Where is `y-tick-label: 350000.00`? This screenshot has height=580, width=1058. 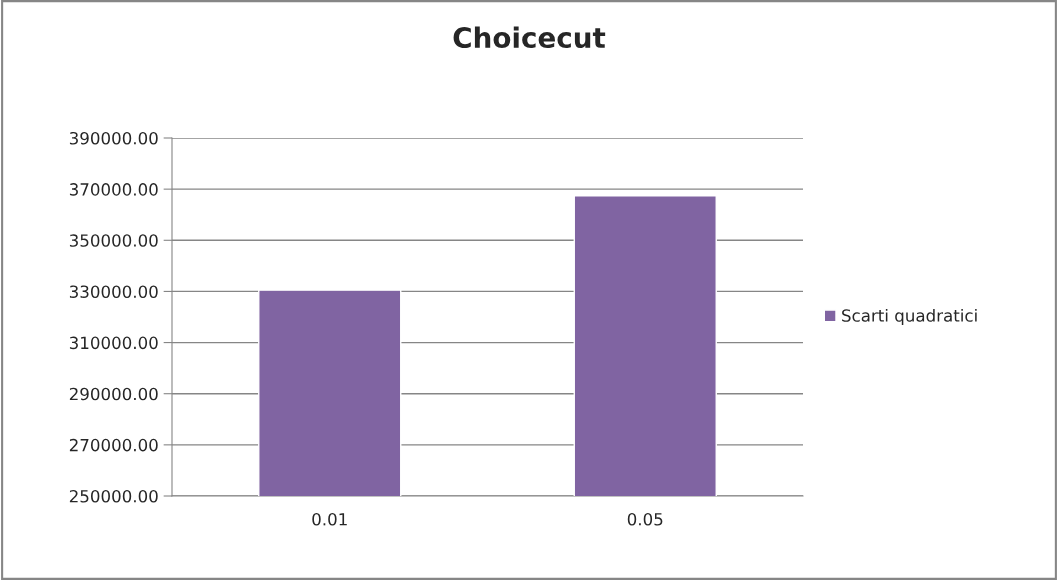 y-tick-label: 350000.00 is located at coordinates (113, 240).